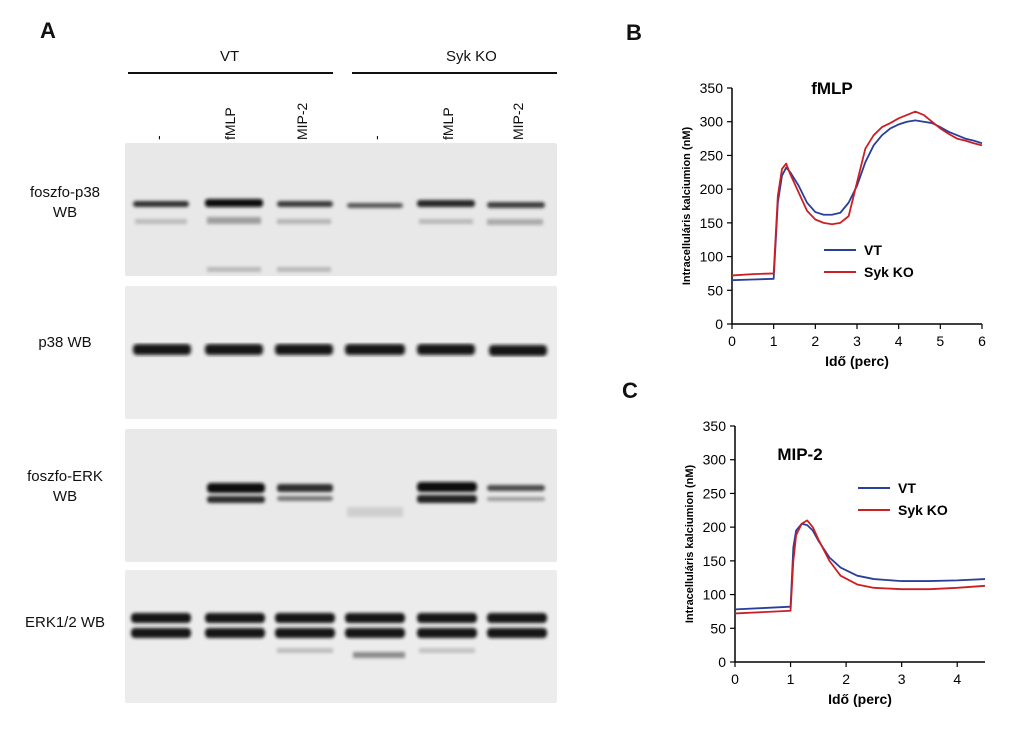  Describe the element at coordinates (158, 137) in the screenshot. I see `lane-label-vt-control: -` at that location.